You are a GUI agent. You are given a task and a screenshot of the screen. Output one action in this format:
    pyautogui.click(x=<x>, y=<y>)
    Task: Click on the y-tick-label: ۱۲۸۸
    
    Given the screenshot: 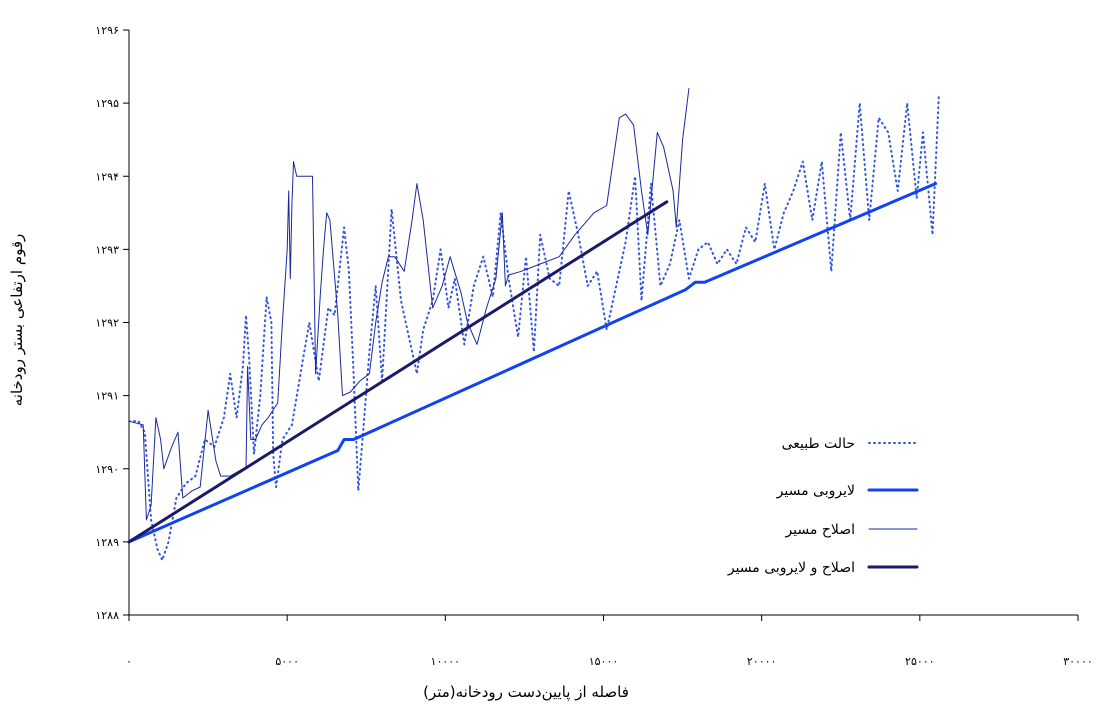 What is the action you would take?
    pyautogui.click(x=107, y=615)
    